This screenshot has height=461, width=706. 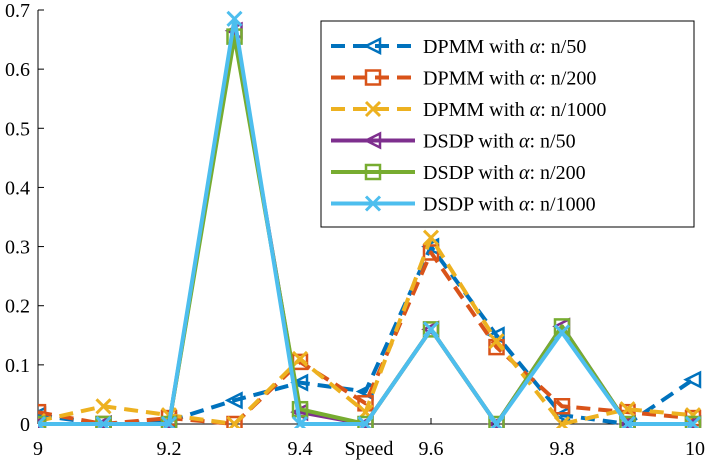 I want to click on x-tick-label: 9.8, so click(x=562, y=449).